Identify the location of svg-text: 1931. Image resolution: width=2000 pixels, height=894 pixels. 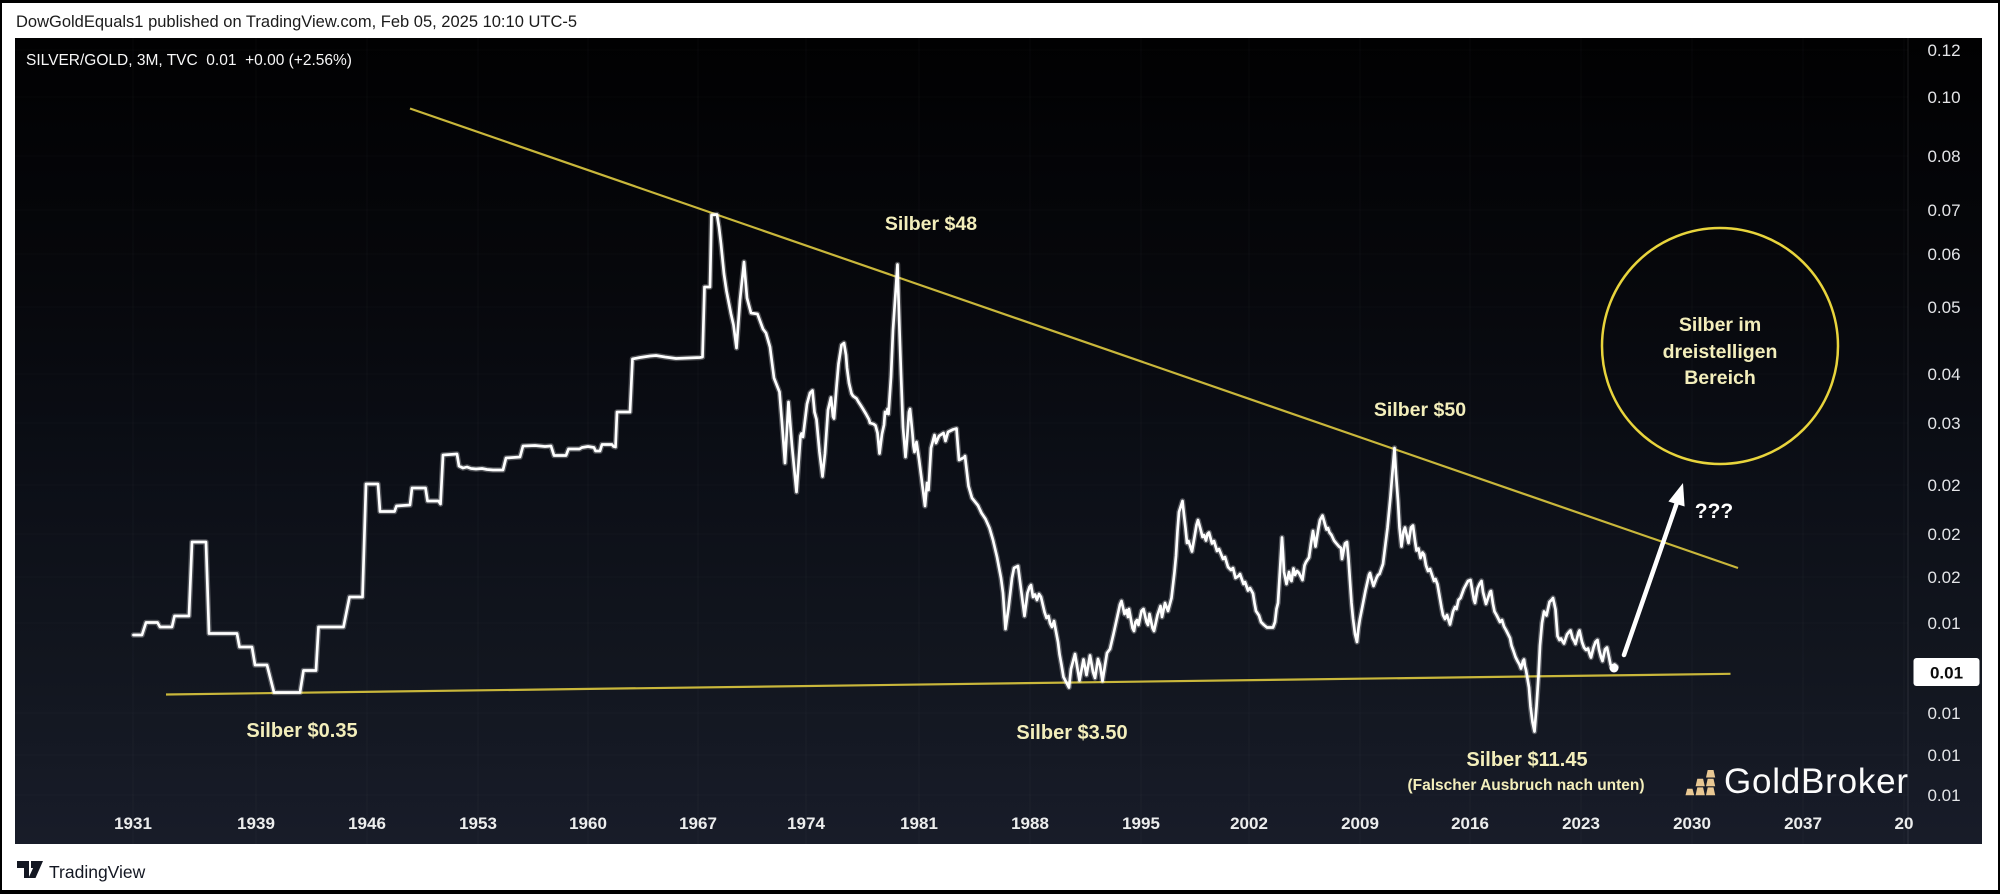
(133, 823).